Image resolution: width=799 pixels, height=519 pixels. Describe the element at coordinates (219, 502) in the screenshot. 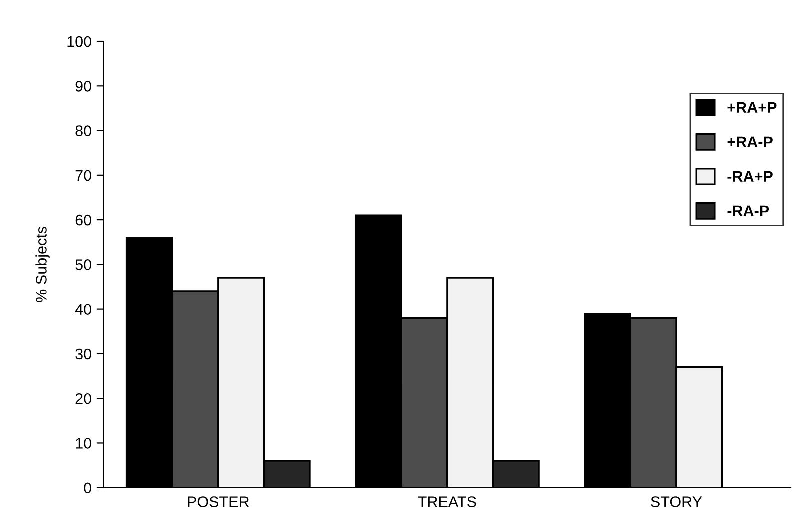

I see `x-tick-label: POSTER` at that location.